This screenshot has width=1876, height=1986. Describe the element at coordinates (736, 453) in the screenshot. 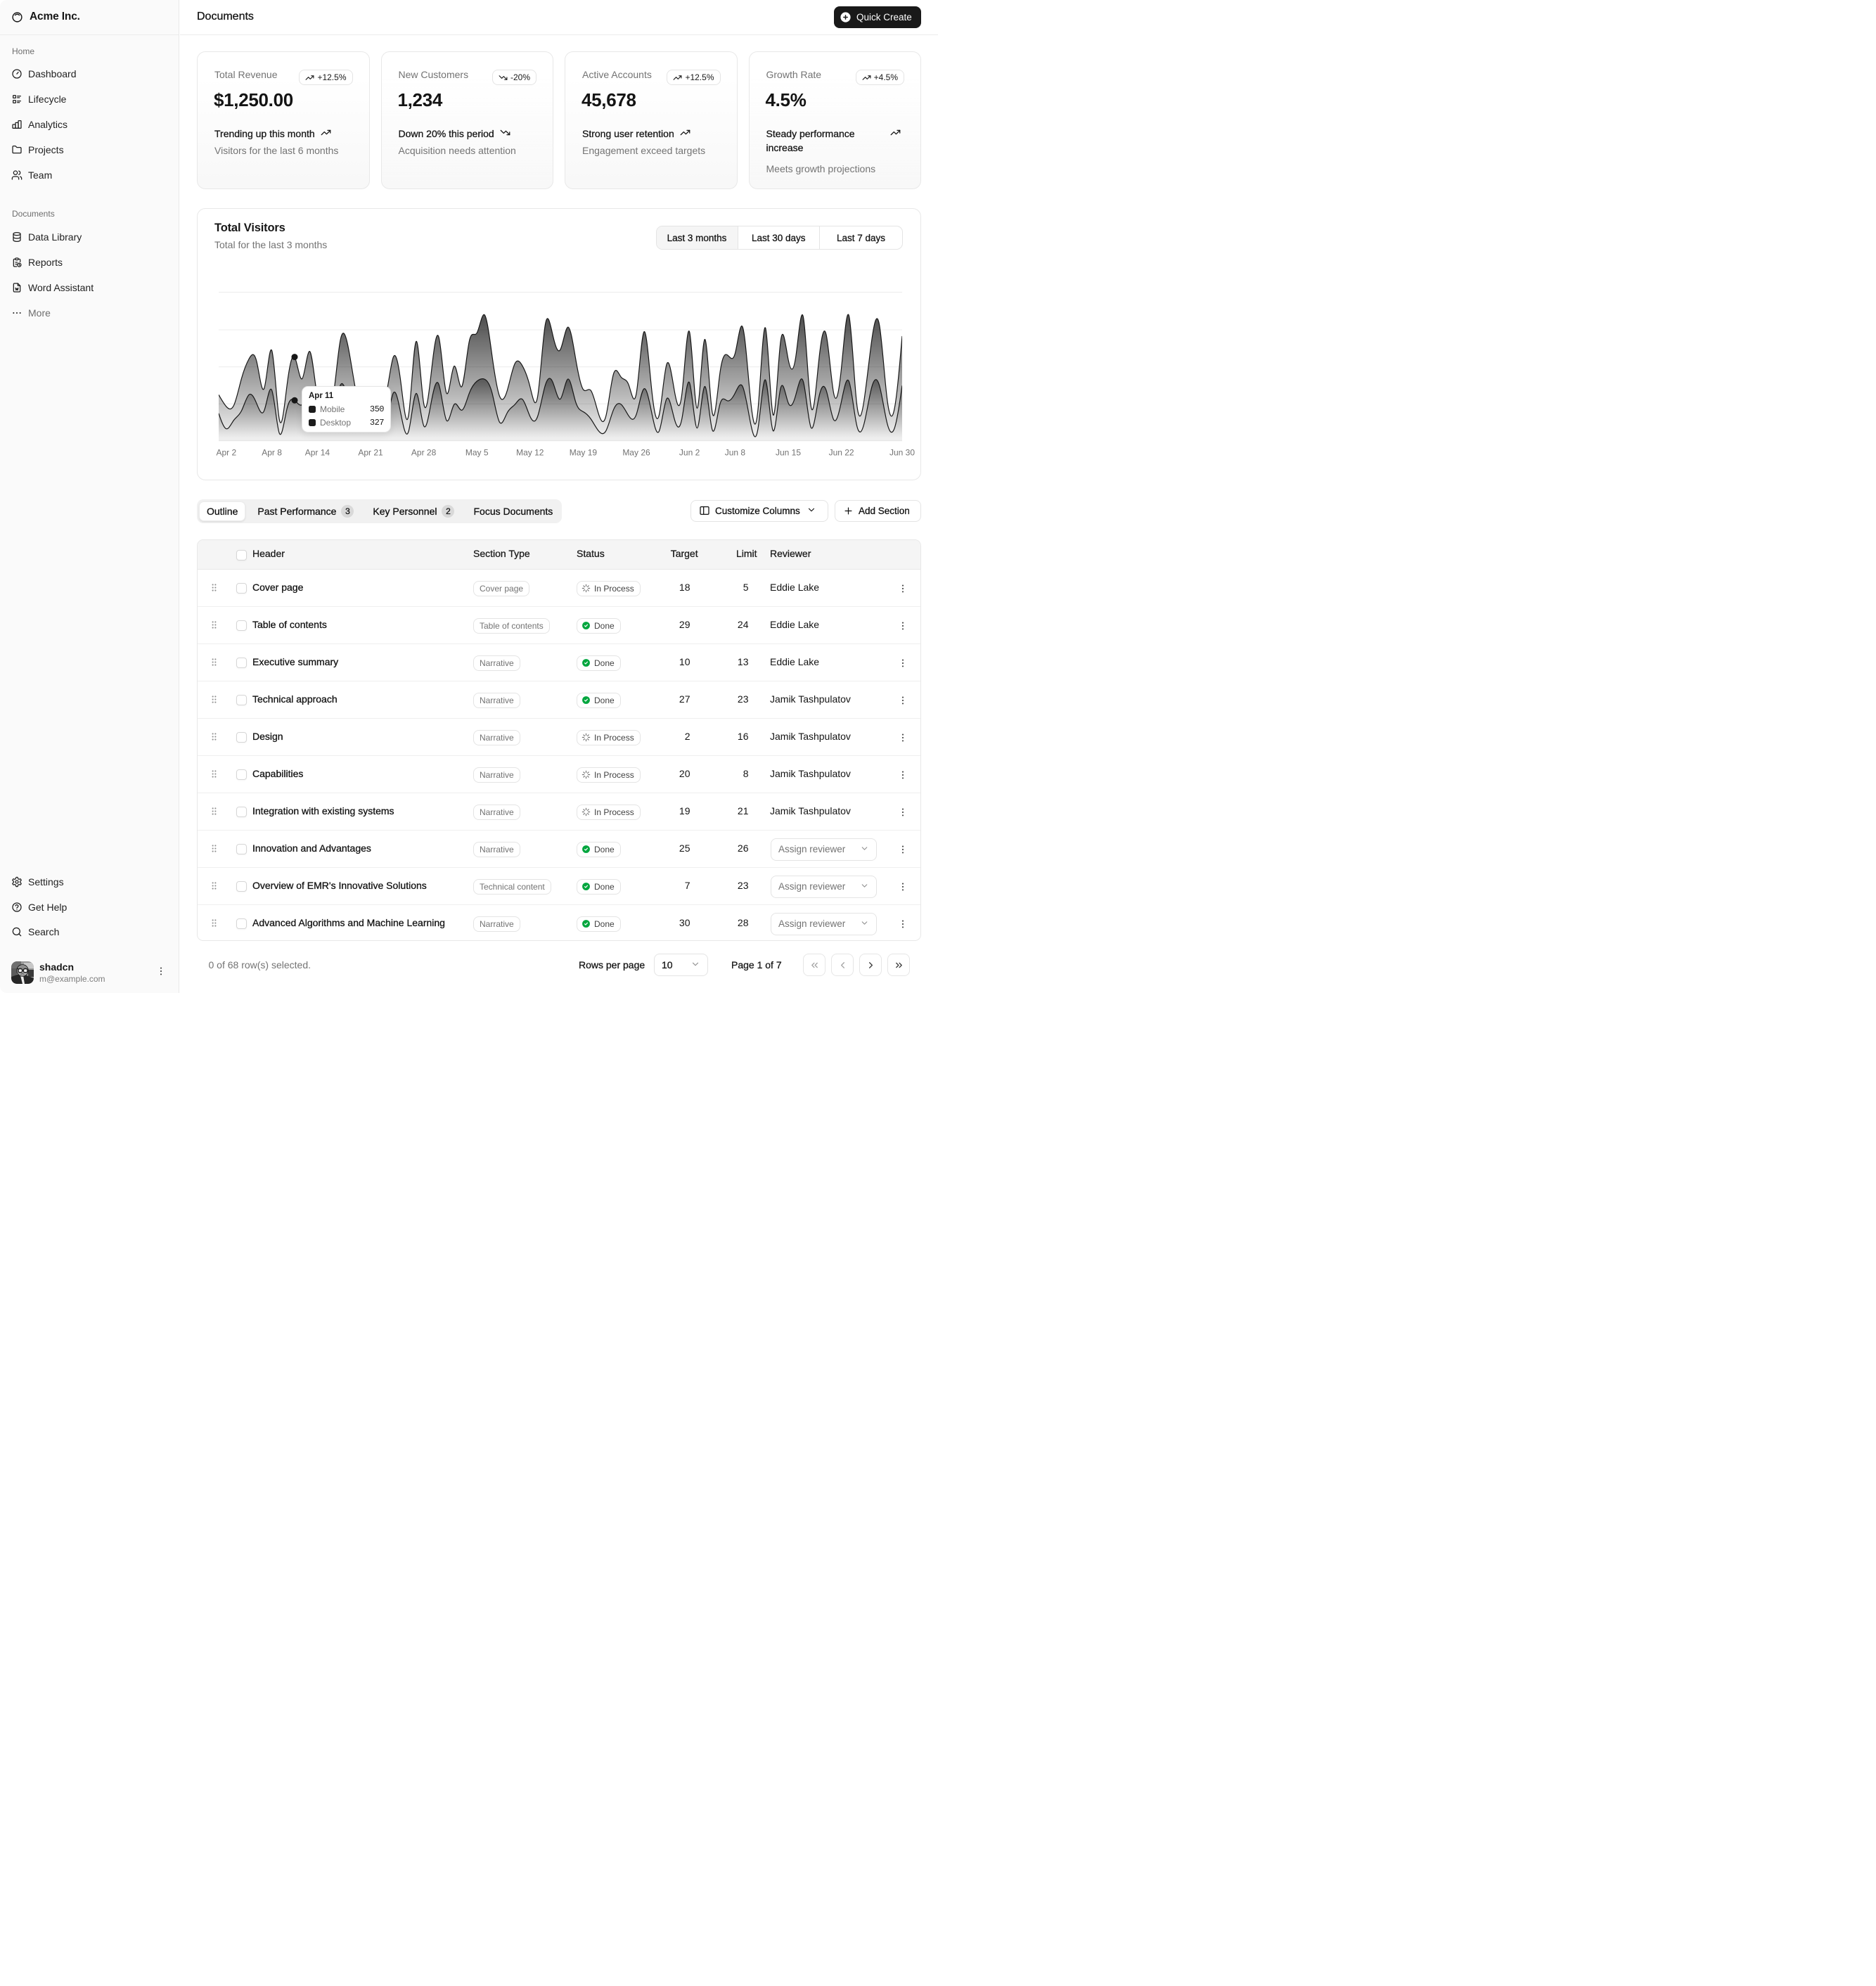

I see `svg-text: Jun 8` at that location.